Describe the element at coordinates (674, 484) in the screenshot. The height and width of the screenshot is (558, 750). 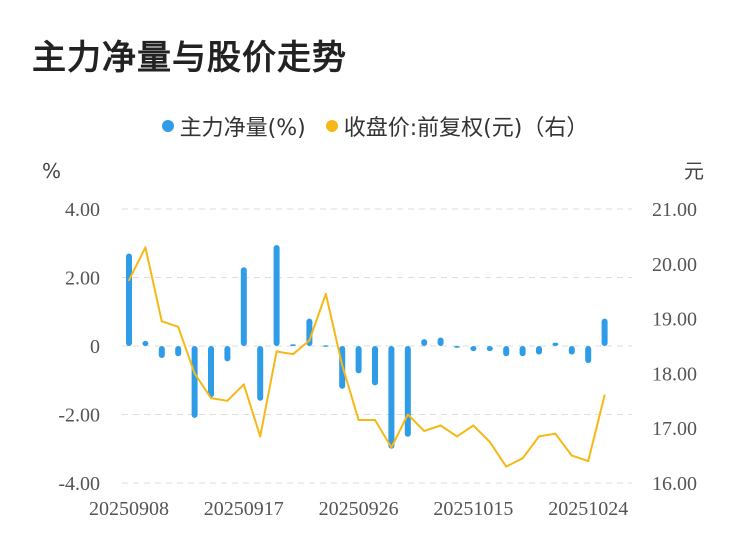
I see `right-tick-label: 16.00` at that location.